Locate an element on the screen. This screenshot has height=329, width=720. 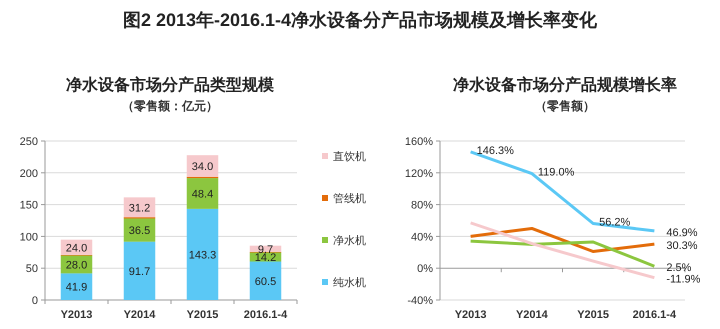
caption: 图2 2013年-2016.1-4净水设备分产品市场规模及增长率变化 is located at coordinates (360, 20).